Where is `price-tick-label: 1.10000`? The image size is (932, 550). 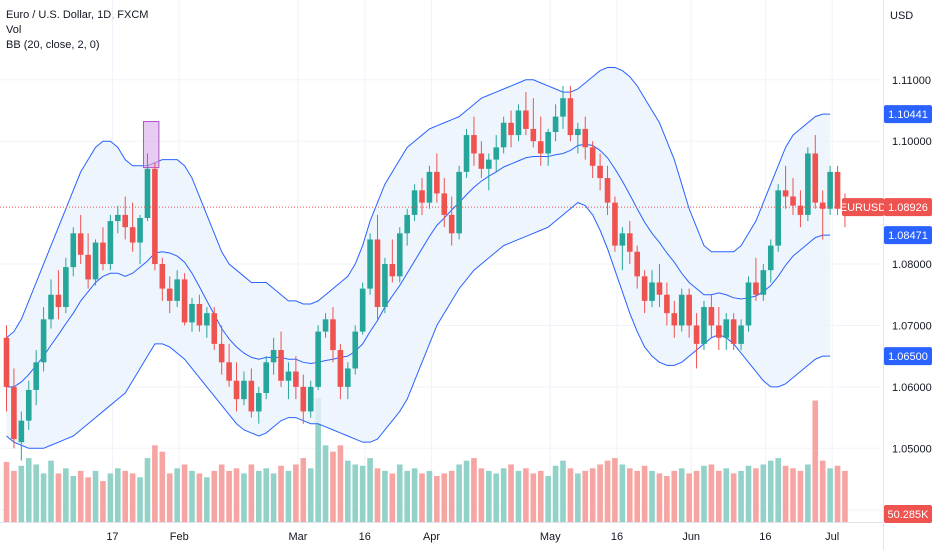
price-tick-label: 1.10000 is located at coordinates (912, 142).